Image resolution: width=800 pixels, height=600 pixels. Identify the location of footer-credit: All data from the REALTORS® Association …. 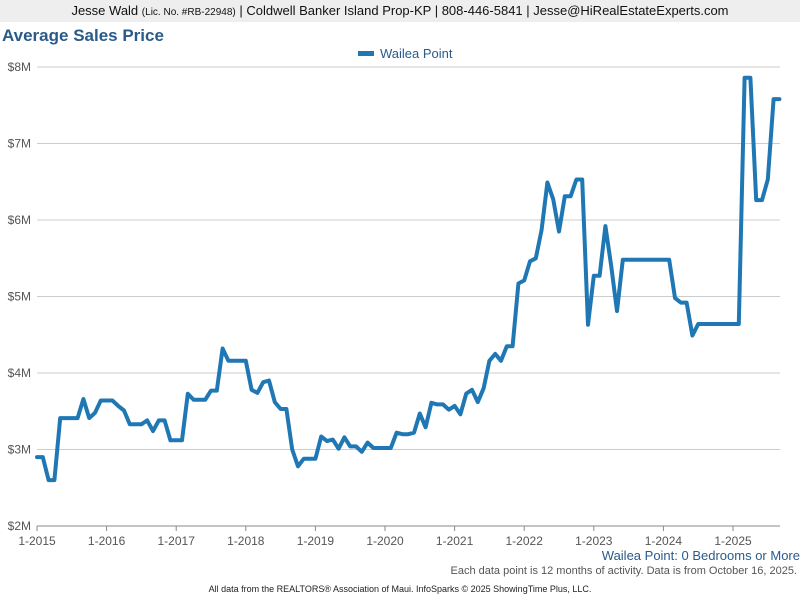
(400, 589).